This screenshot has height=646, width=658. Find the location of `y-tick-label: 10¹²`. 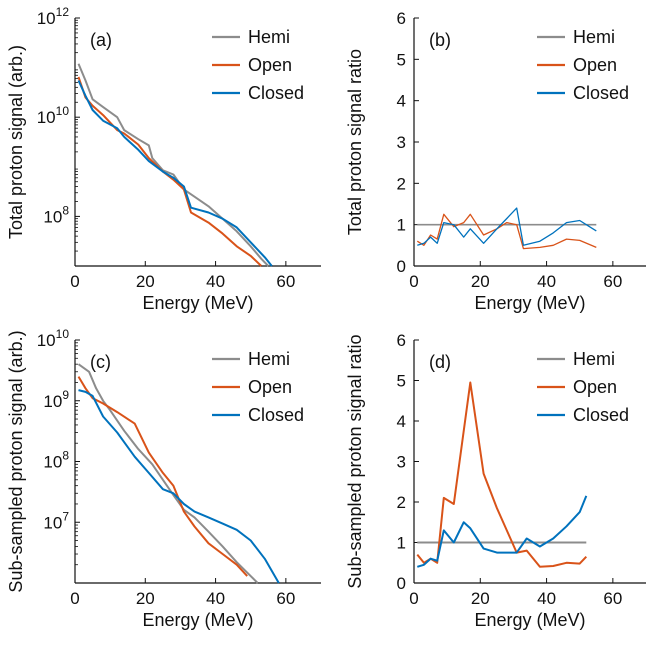

y-tick-label: 10¹² is located at coordinates (53, 16).